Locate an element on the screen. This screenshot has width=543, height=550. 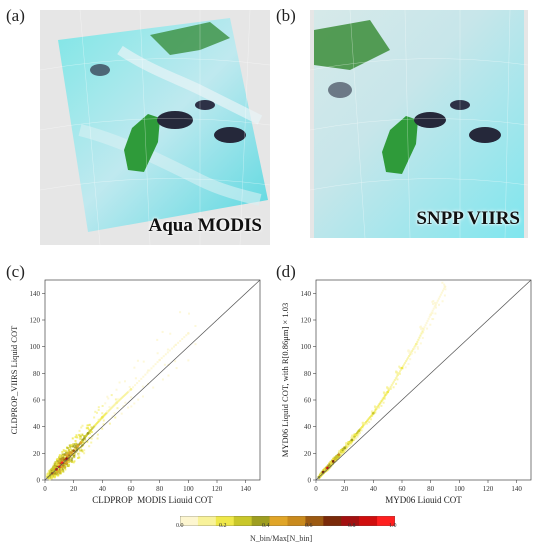
y-axis-label: CLDPROP_VIIRS Liquid COT is located at coordinates (14, 379).